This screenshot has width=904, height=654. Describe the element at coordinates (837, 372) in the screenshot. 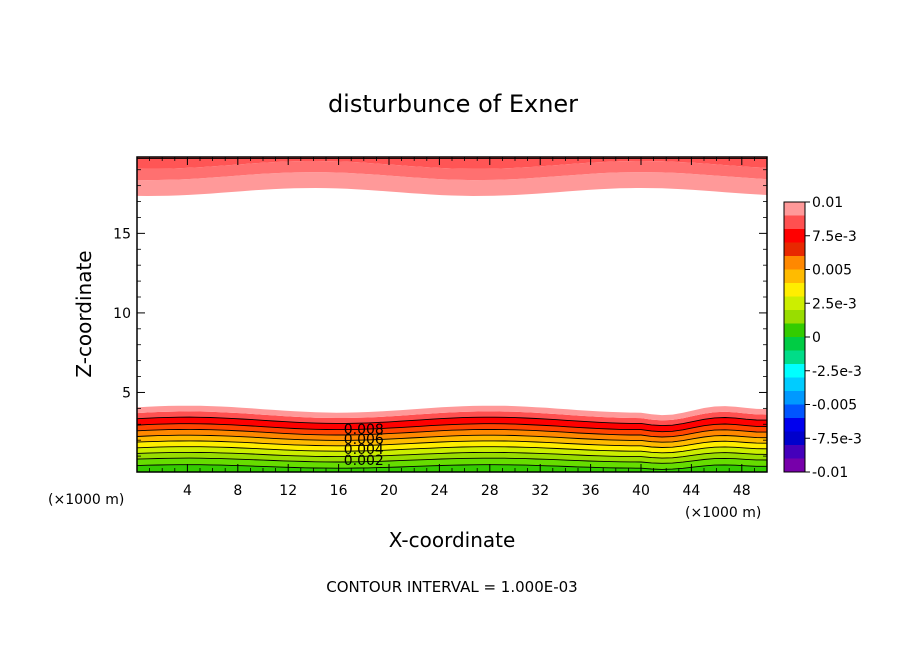

I see `colorbar-label: -2.5e-3` at that location.